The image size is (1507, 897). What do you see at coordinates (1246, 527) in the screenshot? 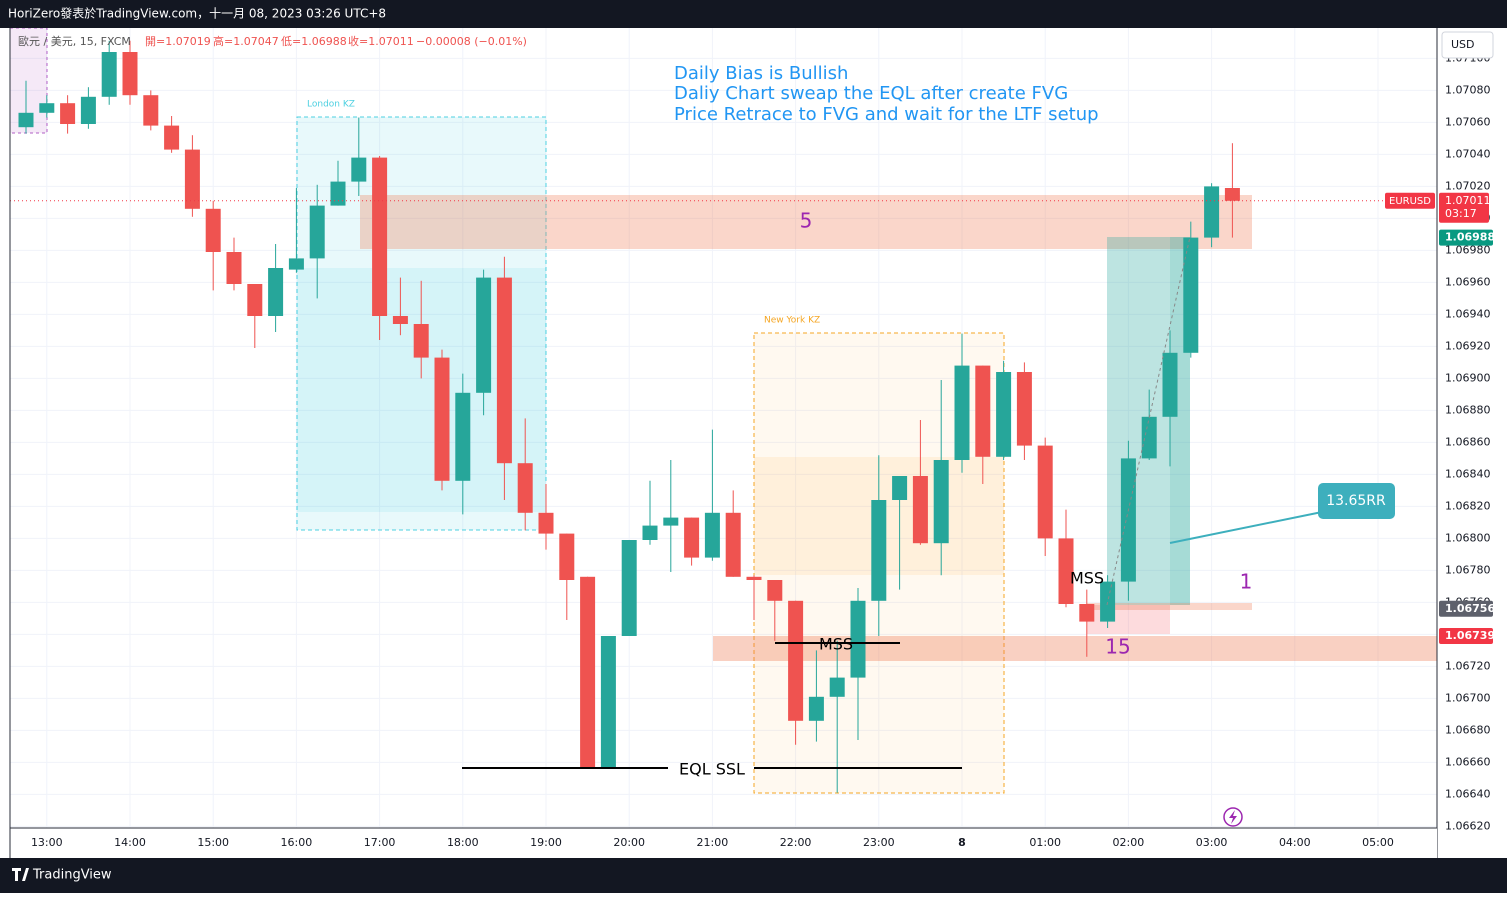
I see `callout-line` at bounding box center [1246, 527].